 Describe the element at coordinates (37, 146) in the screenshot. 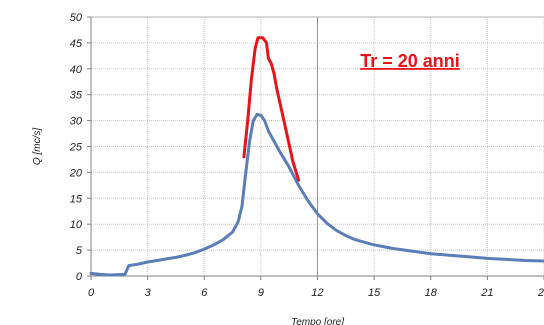

I see `y-axis-title: Q [mc/s]` at that location.